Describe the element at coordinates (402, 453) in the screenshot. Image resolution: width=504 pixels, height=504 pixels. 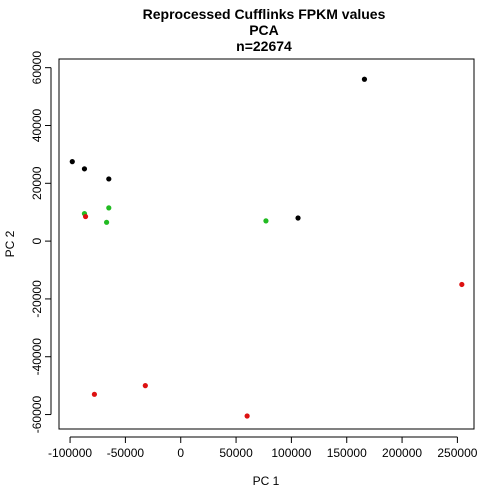
I see `x-tick-label: 200000` at that location.